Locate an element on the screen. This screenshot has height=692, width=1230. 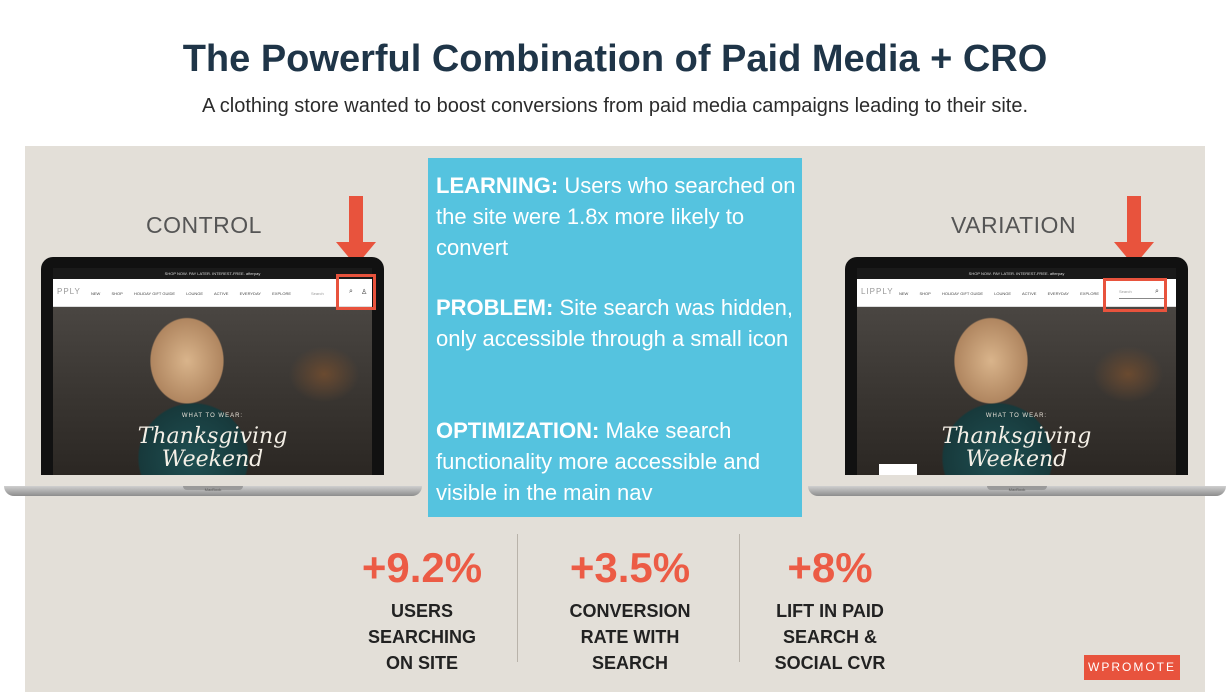
control-nav-active: ACTIVE is located at coordinates (221, 293).